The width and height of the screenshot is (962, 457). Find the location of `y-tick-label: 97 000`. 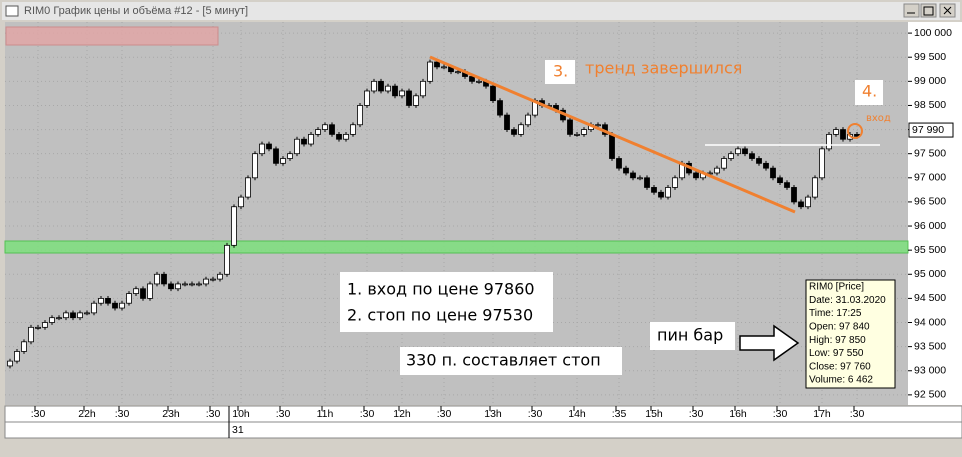

y-tick-label: 97 000 is located at coordinates (930, 178).